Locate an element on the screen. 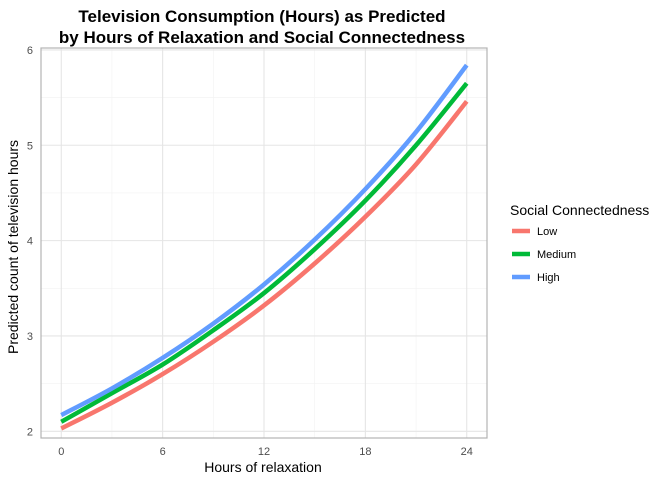 The height and width of the screenshot is (480, 672). y-tick-label: 4 is located at coordinates (30, 242).